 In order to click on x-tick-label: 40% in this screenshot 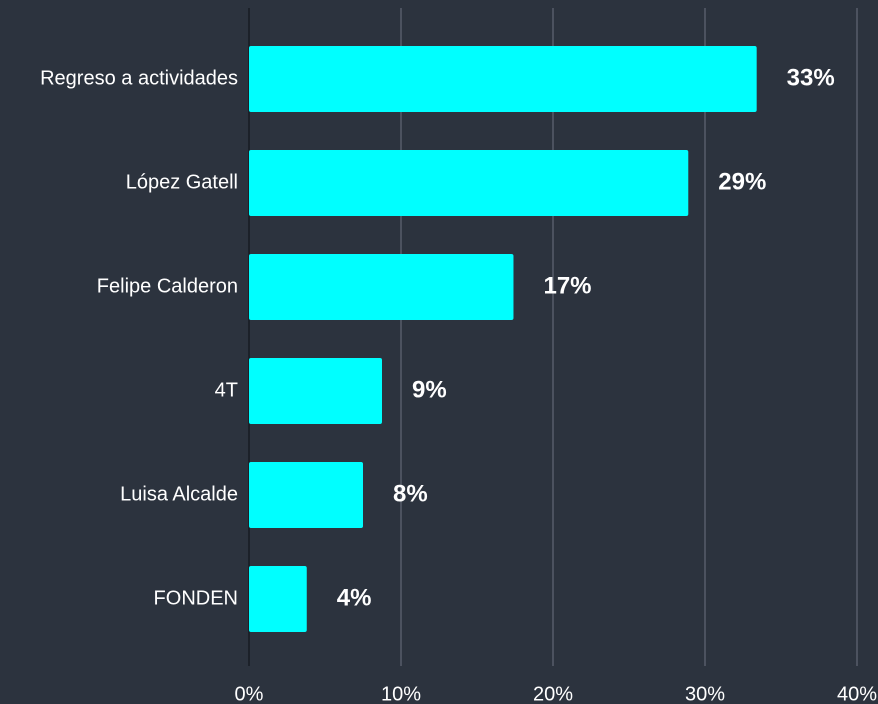, I will do `click(857, 693)`.